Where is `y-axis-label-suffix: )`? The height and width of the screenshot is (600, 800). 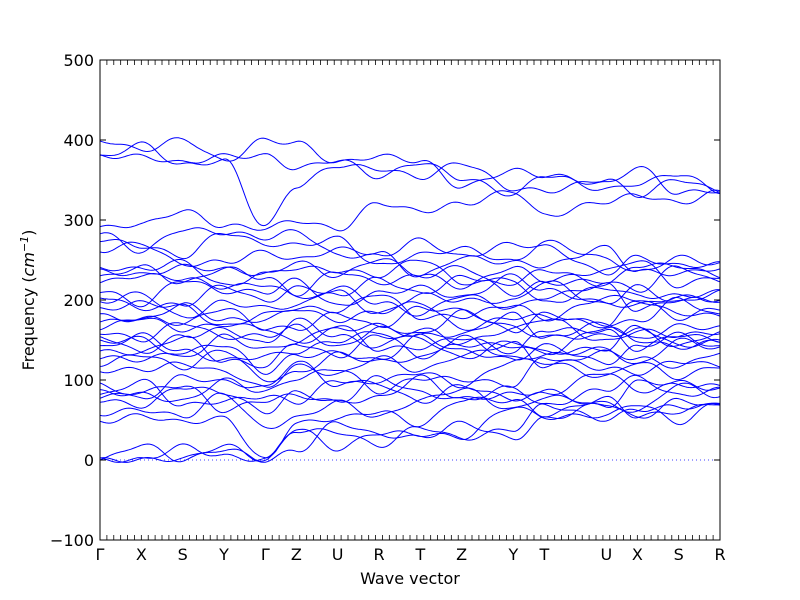 y-axis-label-suffix: ) is located at coordinates (28, 233).